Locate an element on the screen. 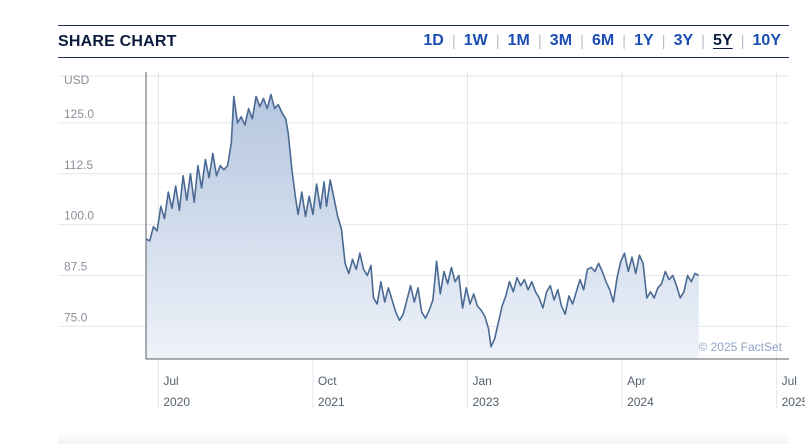 This screenshot has height=444, width=805. range-10y: 10Y is located at coordinates (766, 40).